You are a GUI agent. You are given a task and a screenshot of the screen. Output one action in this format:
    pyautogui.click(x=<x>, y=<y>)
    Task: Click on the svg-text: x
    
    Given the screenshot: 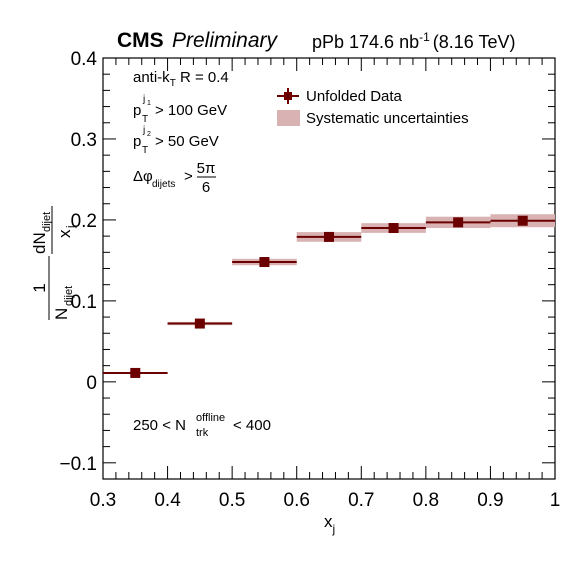 What is the action you would take?
    pyautogui.click(x=64, y=233)
    